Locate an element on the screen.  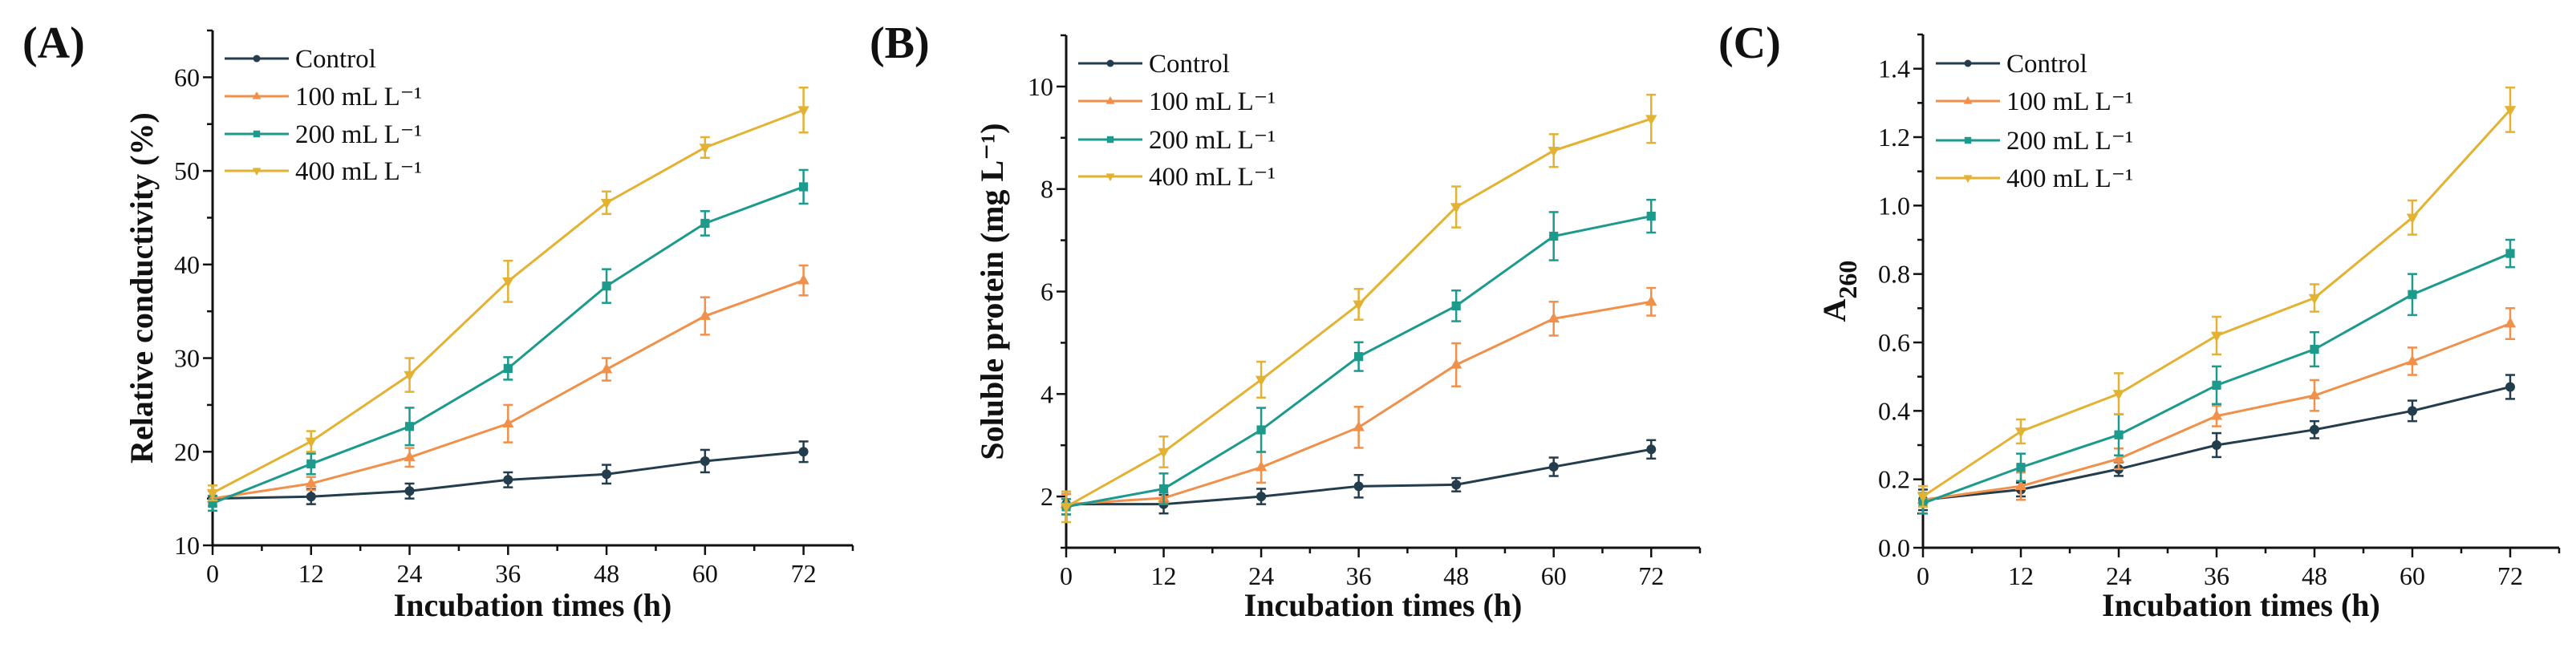
legend-label: 200 mL L⁻¹ is located at coordinates (2069, 142).